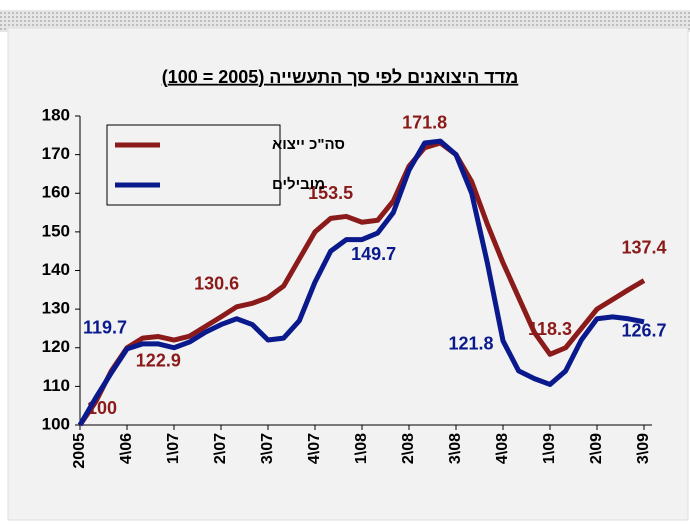  What do you see at coordinates (549, 448) in the screenshot?
I see `x-tick-label: 1\09` at bounding box center [549, 448].